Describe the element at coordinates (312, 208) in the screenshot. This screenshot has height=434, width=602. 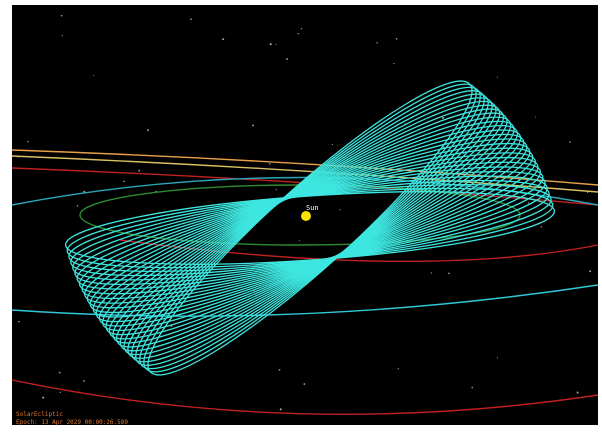
I see `sun-label: Sun` at that location.